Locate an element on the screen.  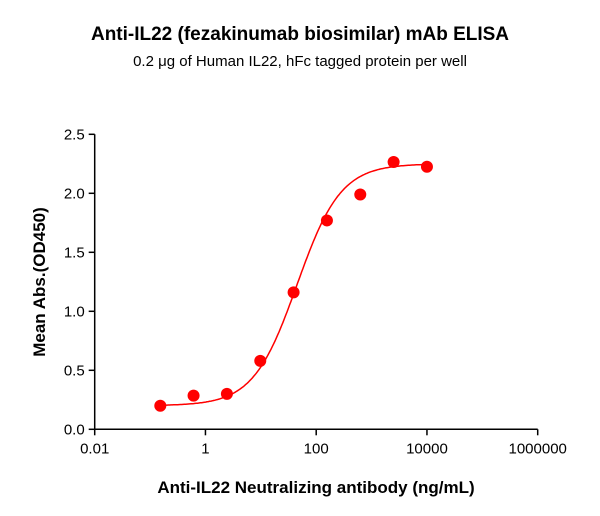
x-tick-label: 10000 is located at coordinates (427, 448).